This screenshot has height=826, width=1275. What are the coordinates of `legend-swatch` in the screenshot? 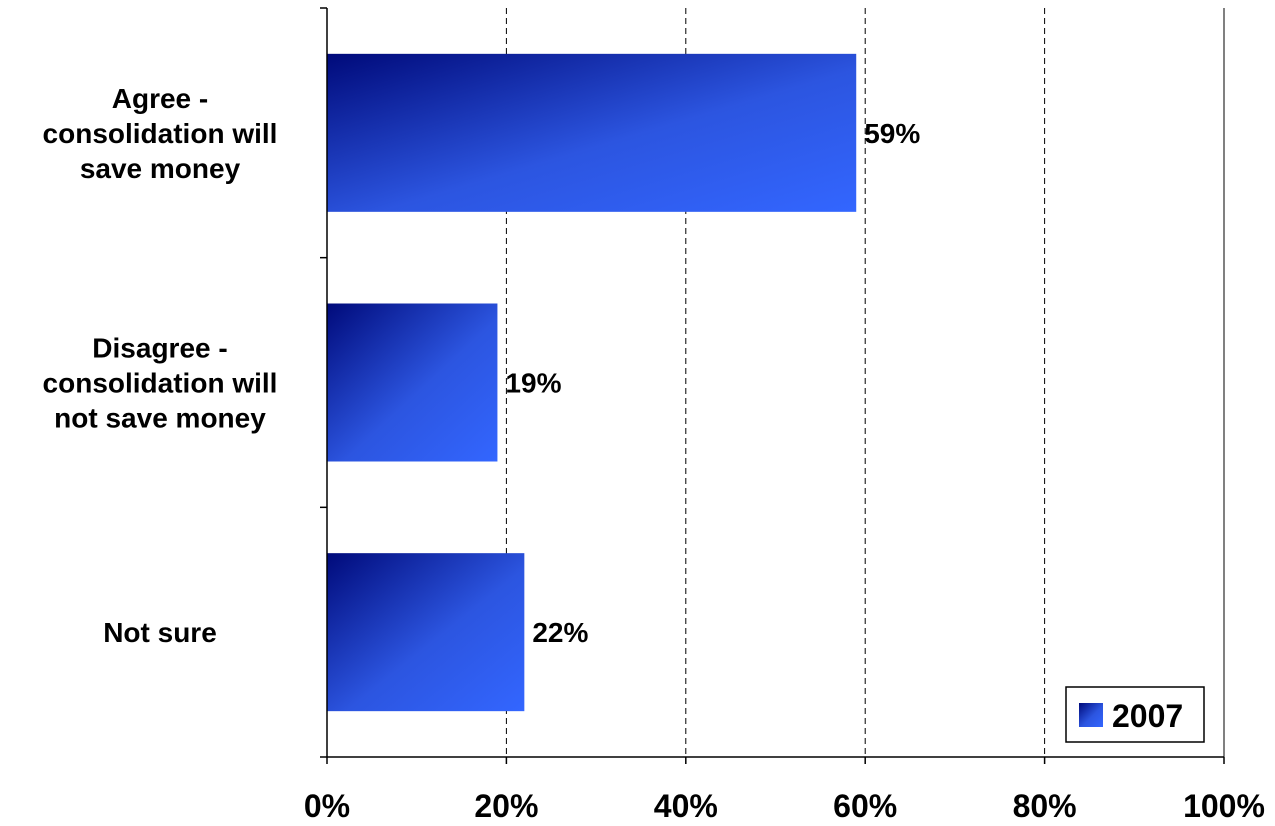 It's located at (1091, 715).